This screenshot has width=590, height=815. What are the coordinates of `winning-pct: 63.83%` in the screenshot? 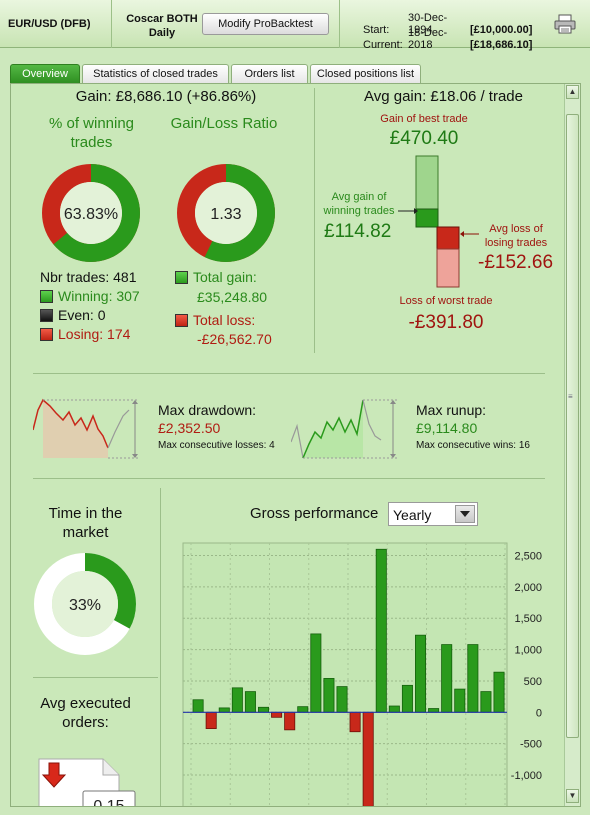 It's located at (91, 214).